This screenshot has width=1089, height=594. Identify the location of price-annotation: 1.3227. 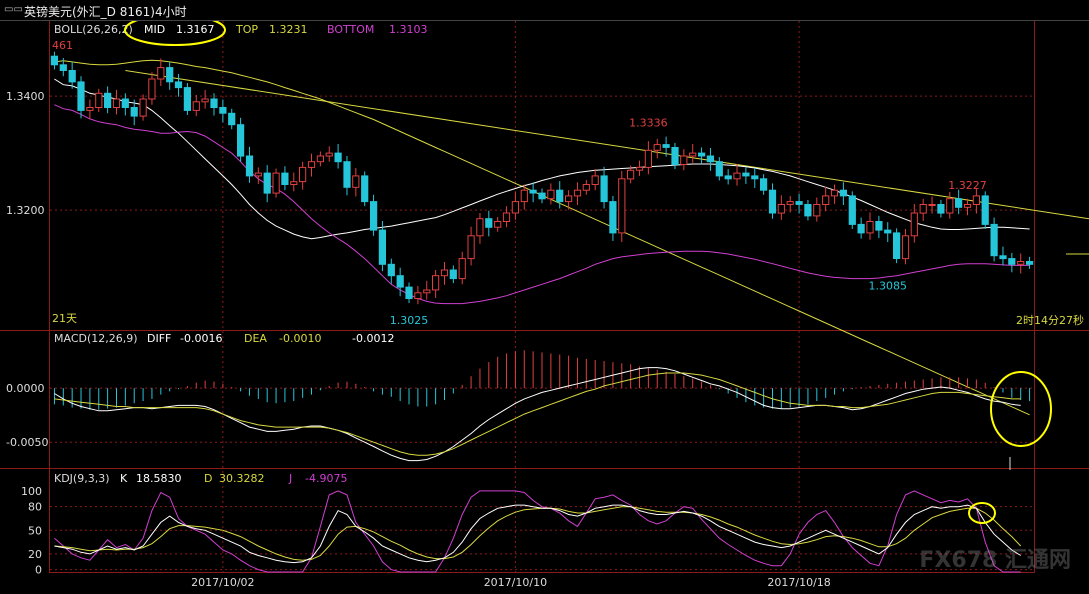
(967, 185).